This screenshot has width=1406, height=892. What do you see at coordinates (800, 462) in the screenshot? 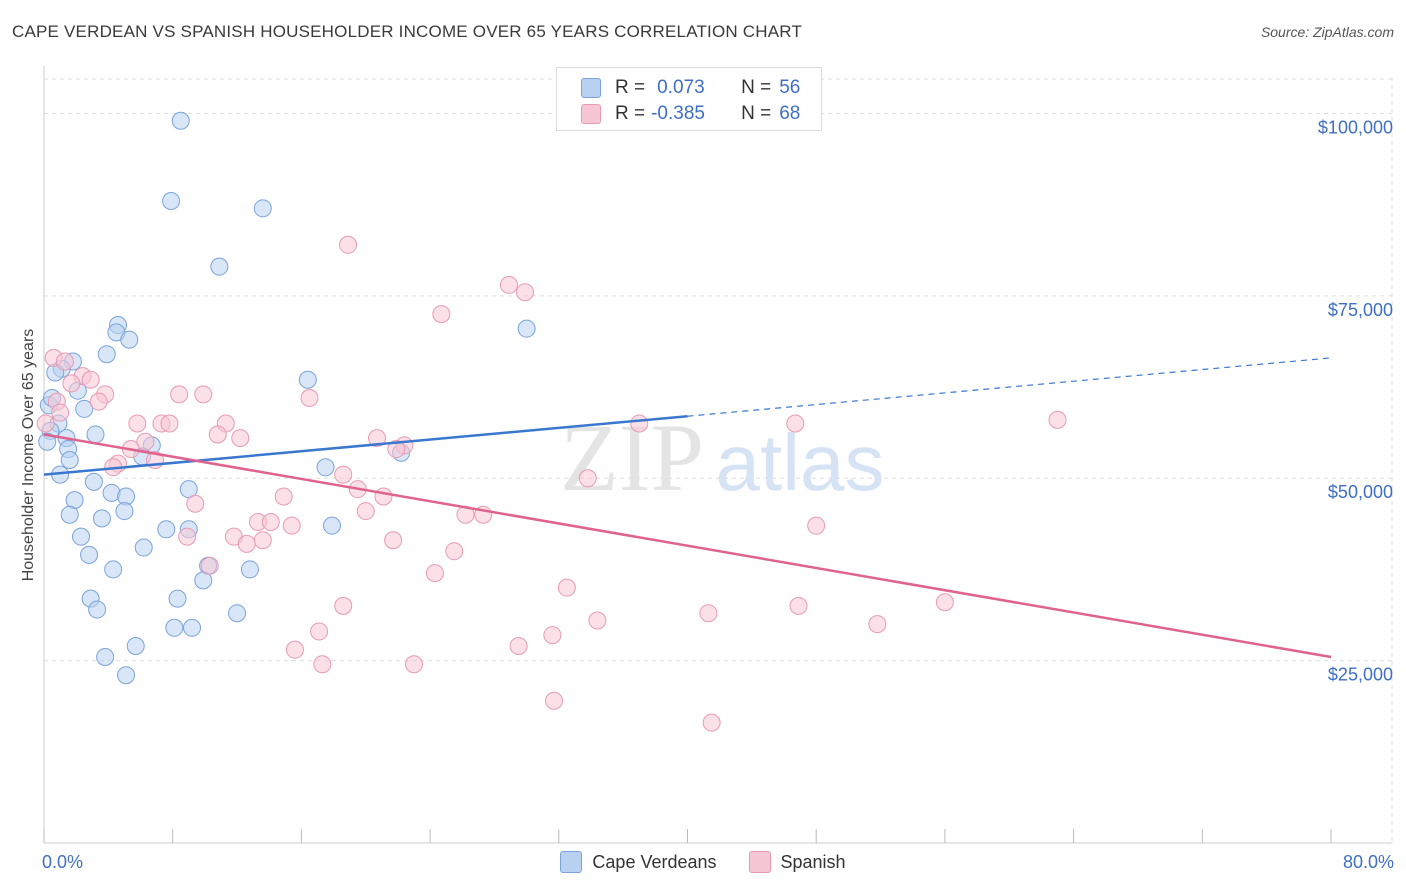
I see `watermark-atlas: atlas` at bounding box center [800, 462].